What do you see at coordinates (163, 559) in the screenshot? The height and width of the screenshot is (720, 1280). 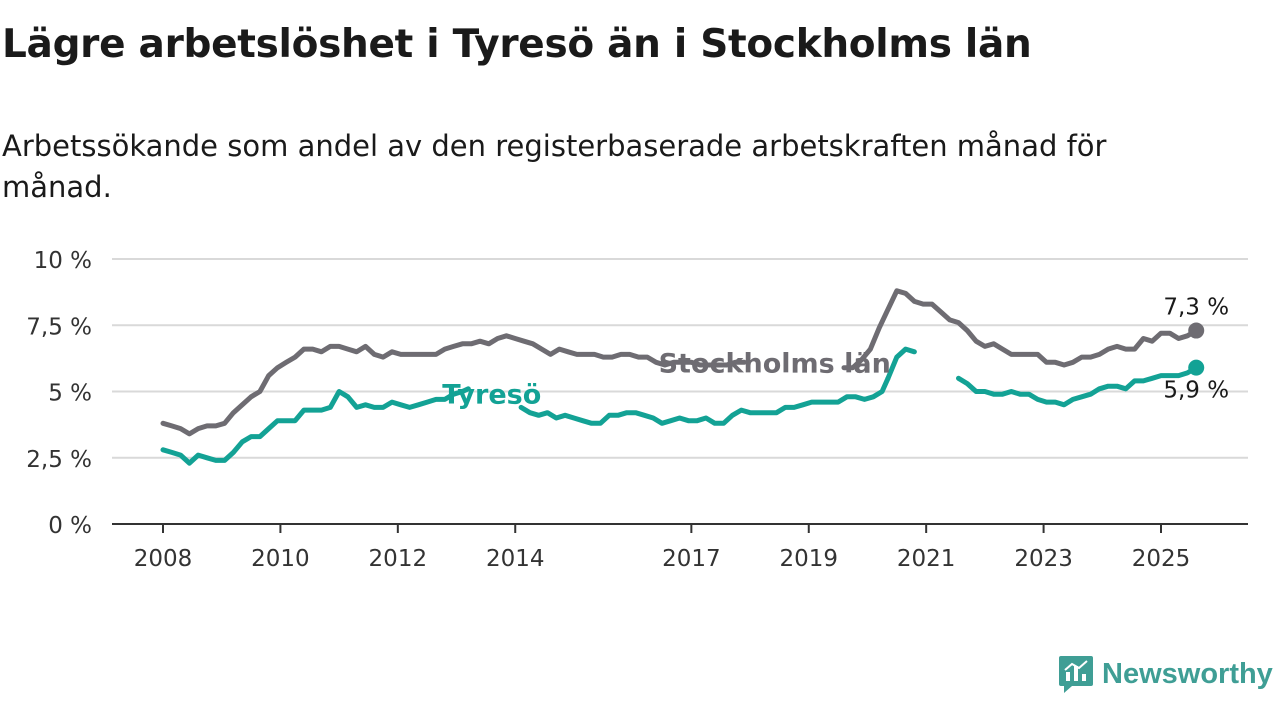 I see `x-tick-label: 2008` at bounding box center [163, 559].